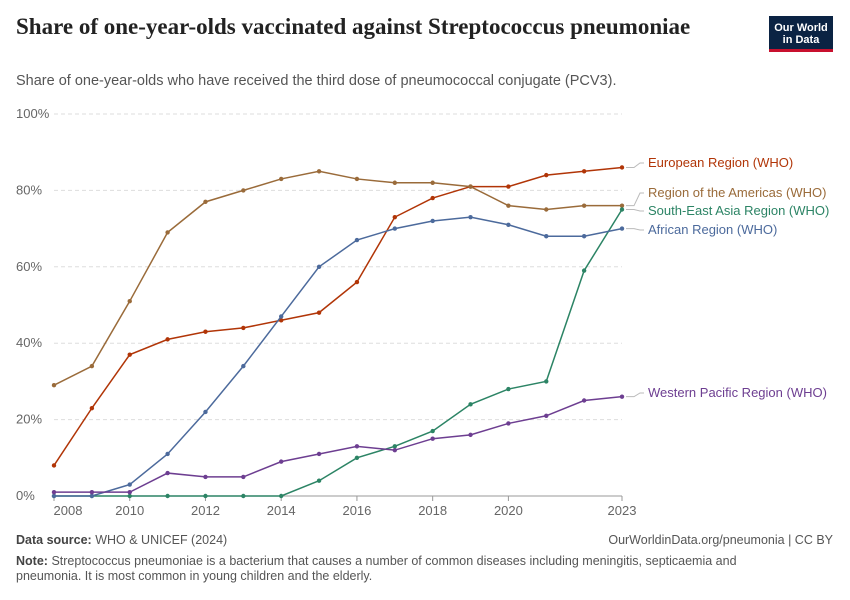  Describe the element at coordinates (338, 444) in the screenshot. I see `series-line` at that location.